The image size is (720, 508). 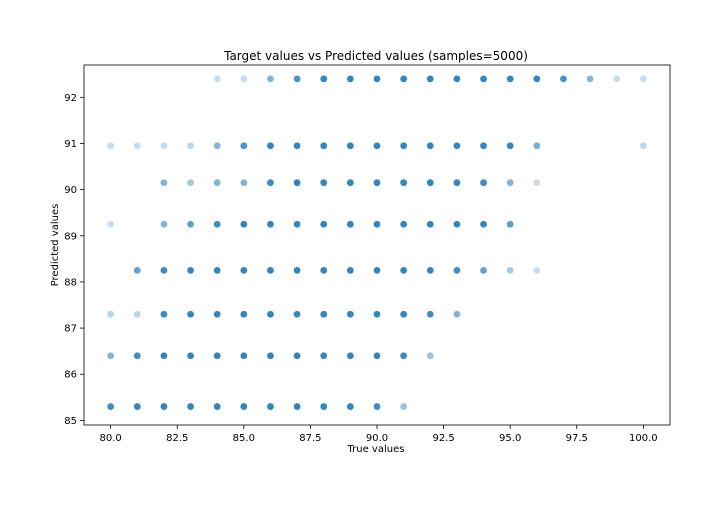 I want to click on x-tick-label: 97.5, so click(x=577, y=438).